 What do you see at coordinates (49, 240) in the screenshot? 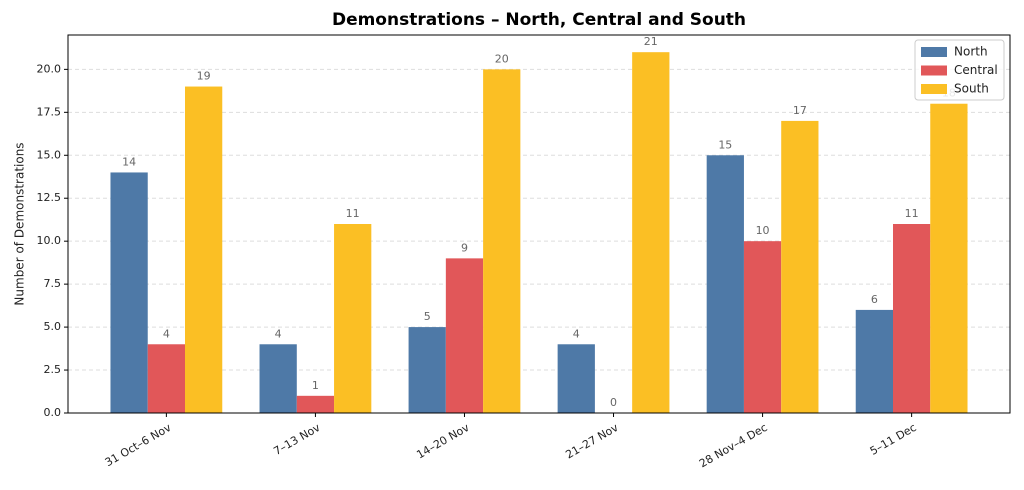
I see `y-tick-label: 10.0` at bounding box center [49, 240].